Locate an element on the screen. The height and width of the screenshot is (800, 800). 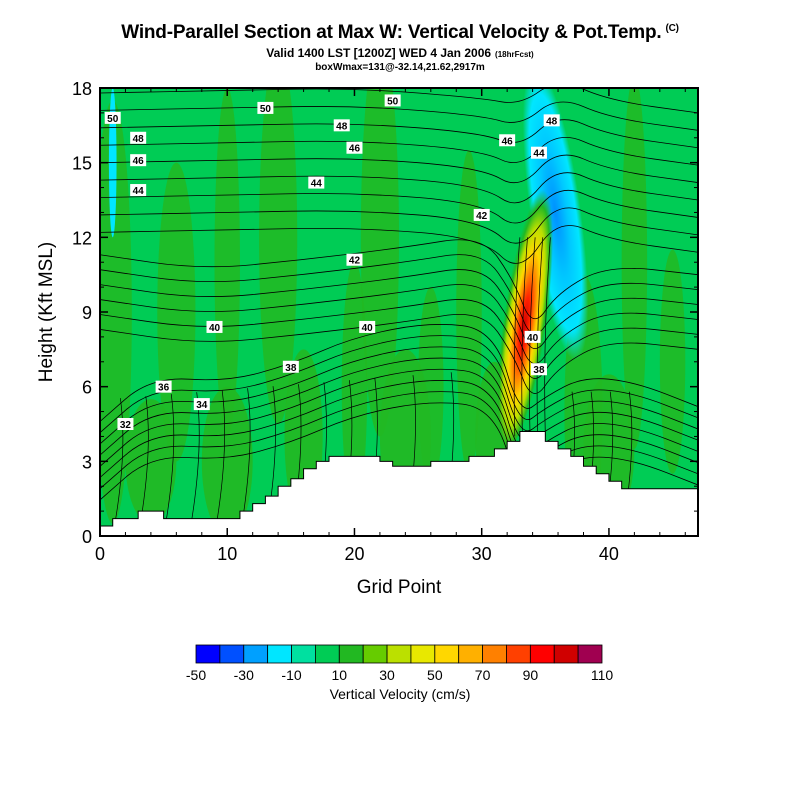
svg-text: 34 is located at coordinates (202, 405).